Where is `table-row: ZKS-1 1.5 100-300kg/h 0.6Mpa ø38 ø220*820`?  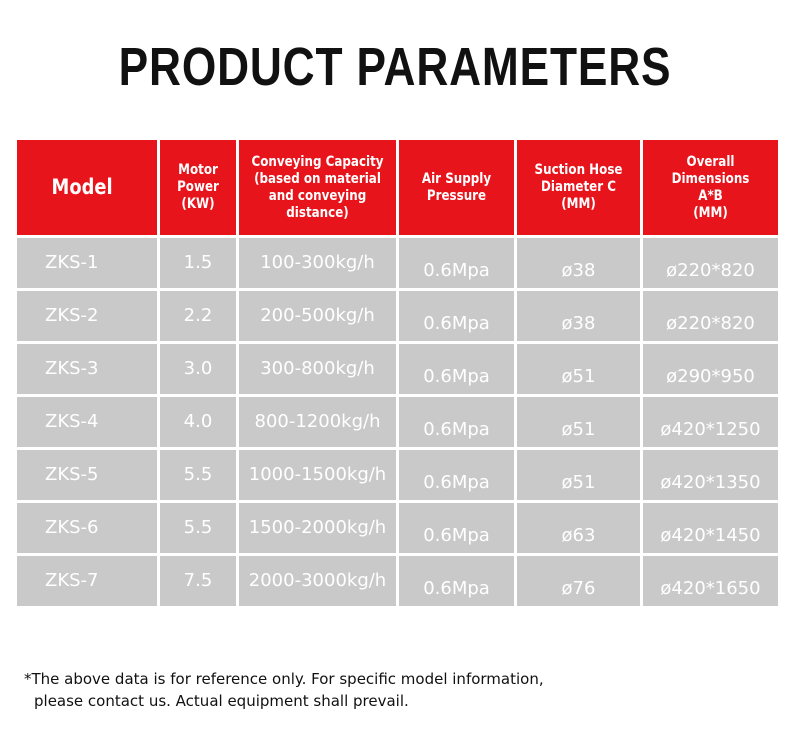 table-row: ZKS-1 1.5 100-300kg/h 0.6Mpa ø38 ø220*820 is located at coordinates (397, 263).